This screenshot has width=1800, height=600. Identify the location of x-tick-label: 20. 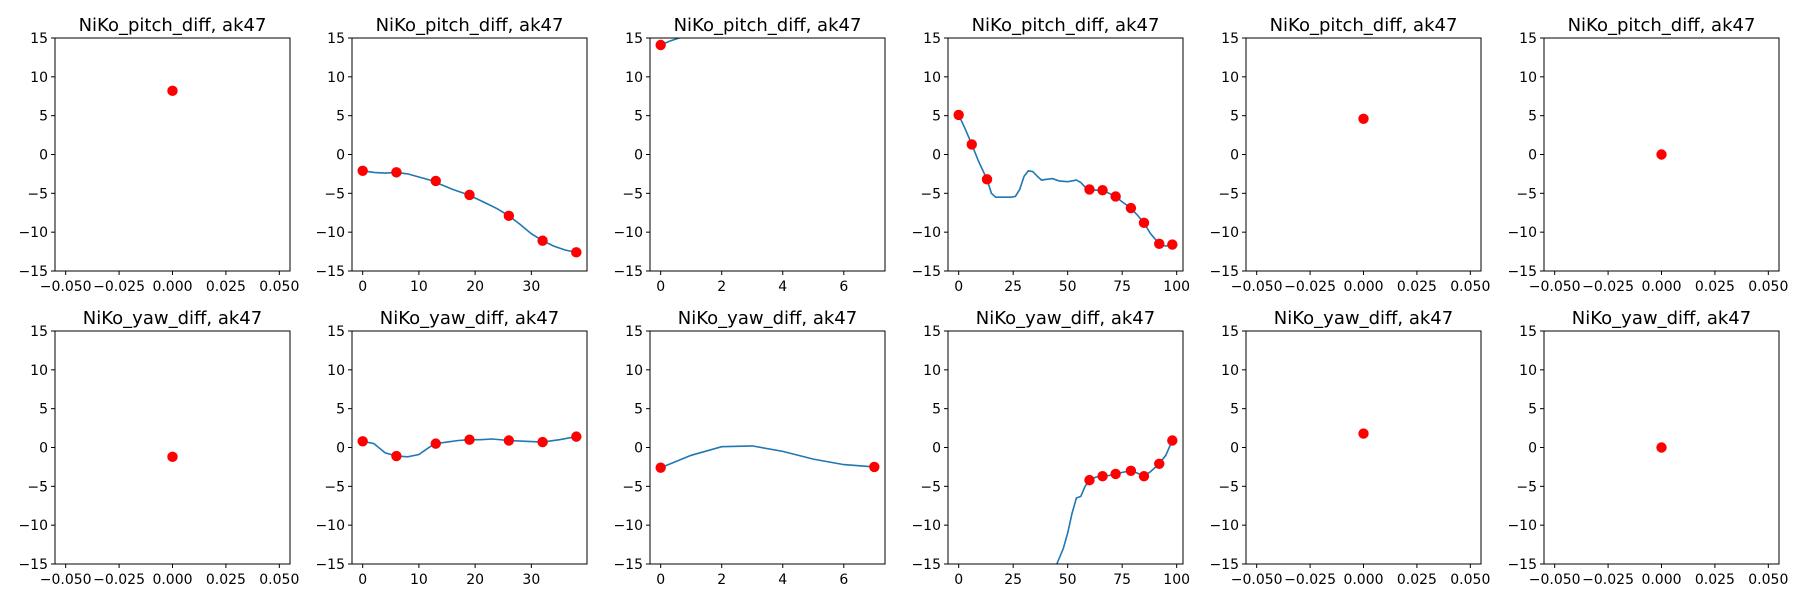
(475, 287).